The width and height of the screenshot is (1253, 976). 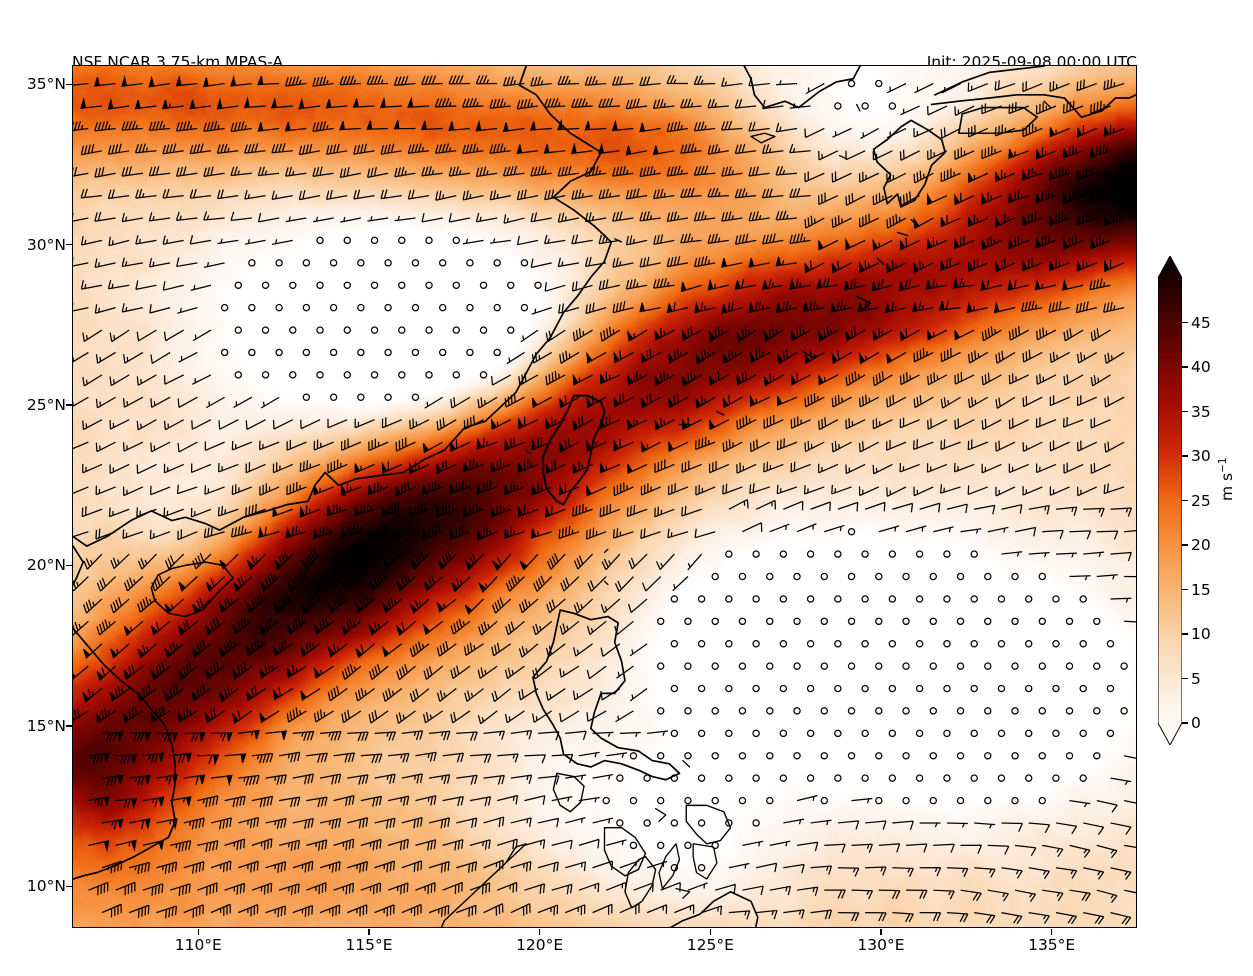 What do you see at coordinates (528, 451) in the screenshot?
I see `island-penghu` at bounding box center [528, 451].